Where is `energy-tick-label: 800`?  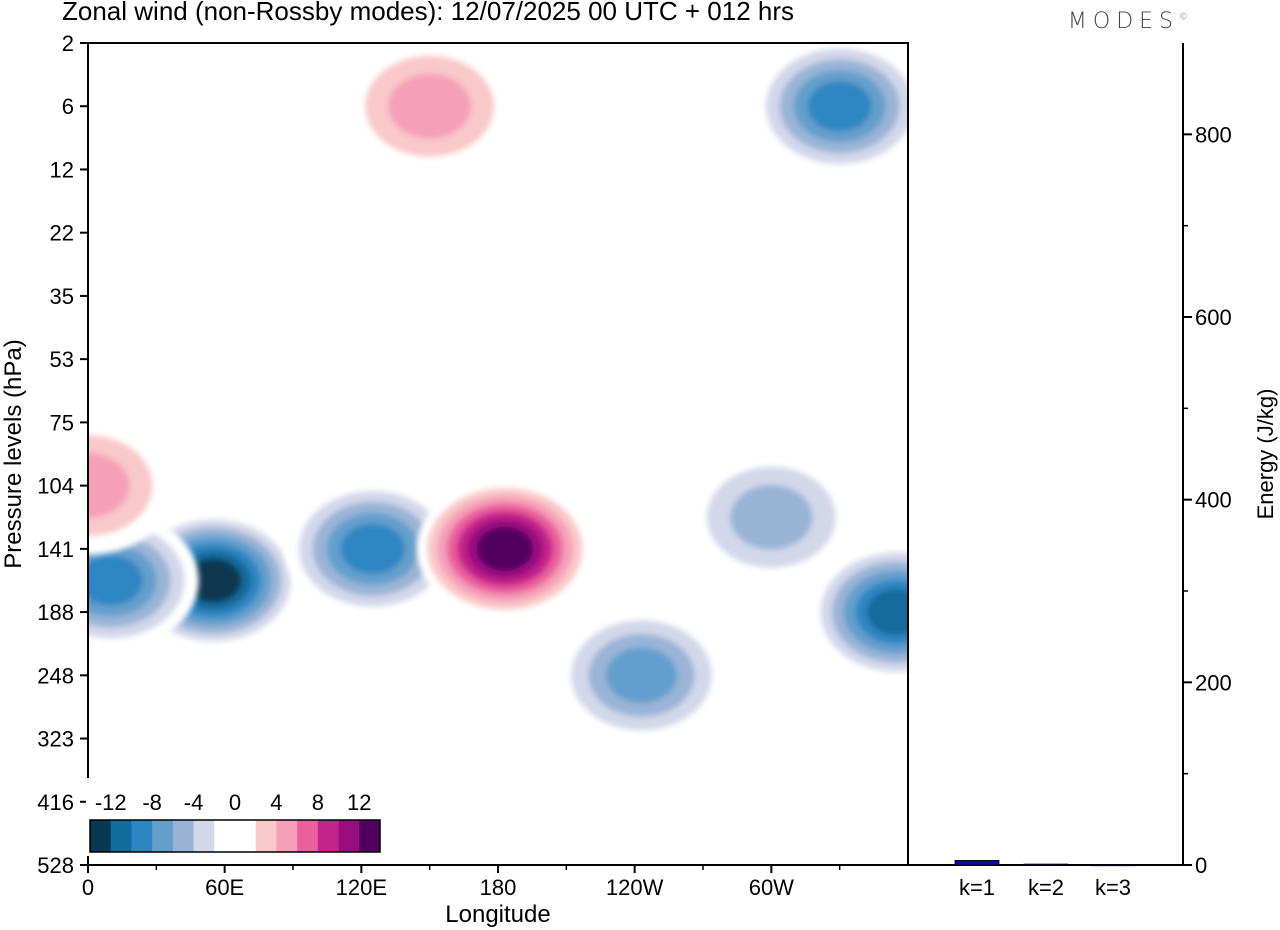
energy-tick-label: 800 is located at coordinates (1213, 134).